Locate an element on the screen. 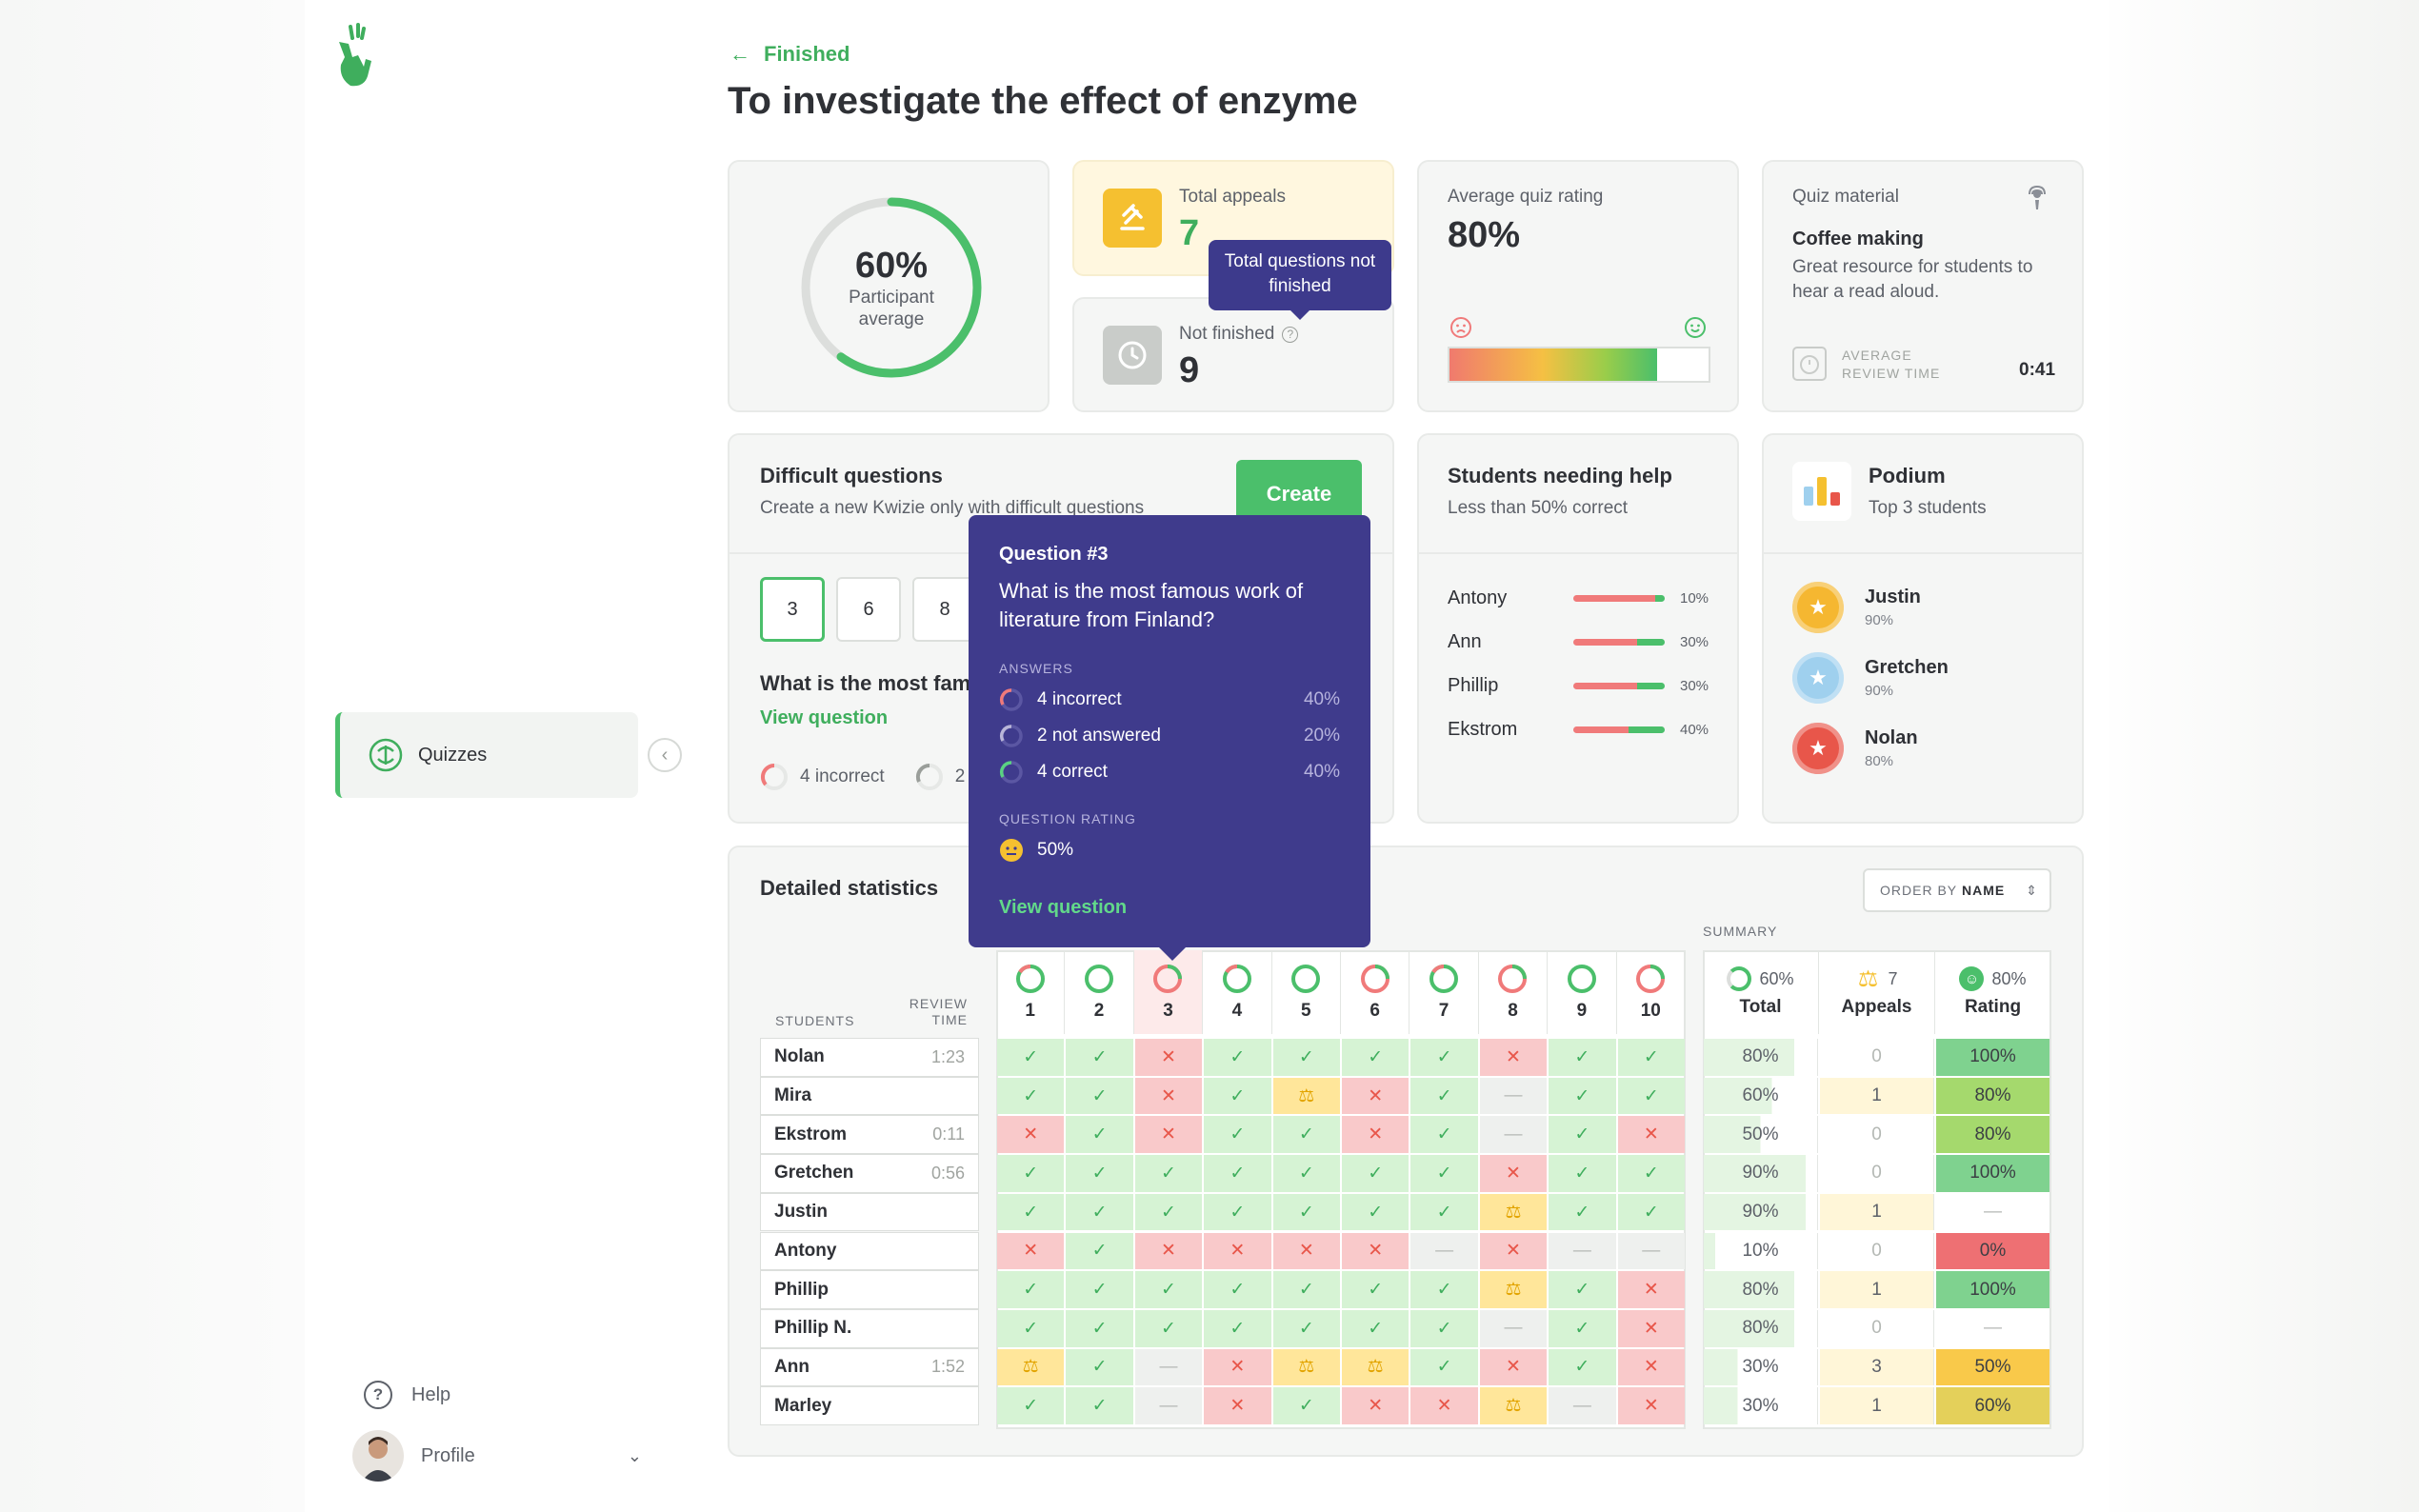 This screenshot has height=1512, width=2419. help-student-row: Ann 30% is located at coordinates (1578, 642).